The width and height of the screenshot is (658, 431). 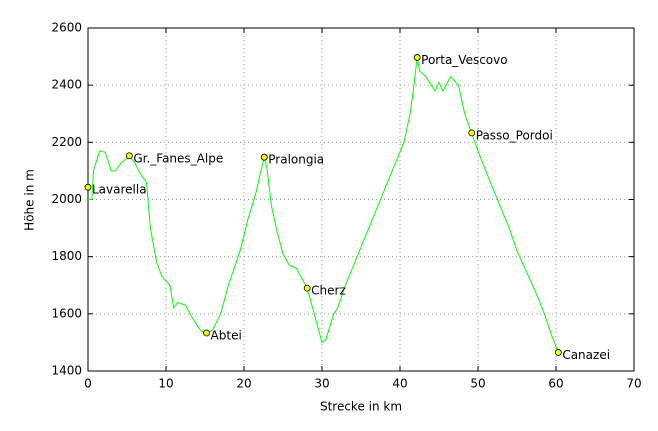 What do you see at coordinates (66, 313) in the screenshot?
I see `y-tick-label: 1600` at bounding box center [66, 313].